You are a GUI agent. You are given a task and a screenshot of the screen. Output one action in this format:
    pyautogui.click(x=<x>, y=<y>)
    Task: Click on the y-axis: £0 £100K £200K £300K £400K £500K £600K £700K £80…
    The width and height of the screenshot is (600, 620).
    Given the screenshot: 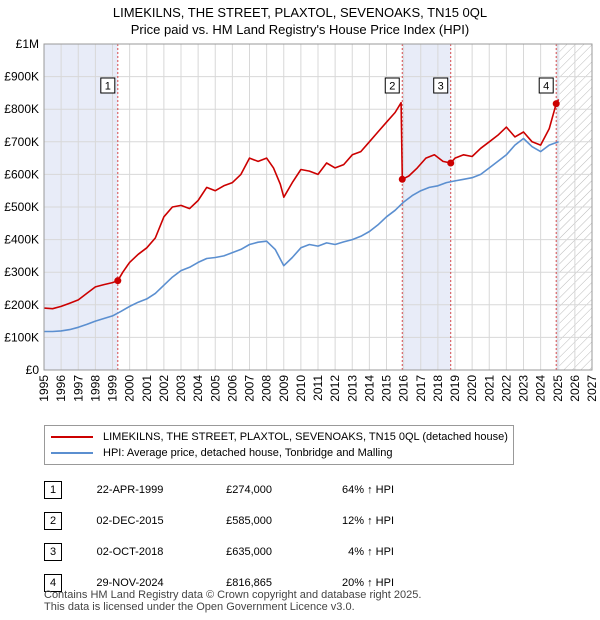 What is the action you would take?
    pyautogui.click(x=21, y=207)
    